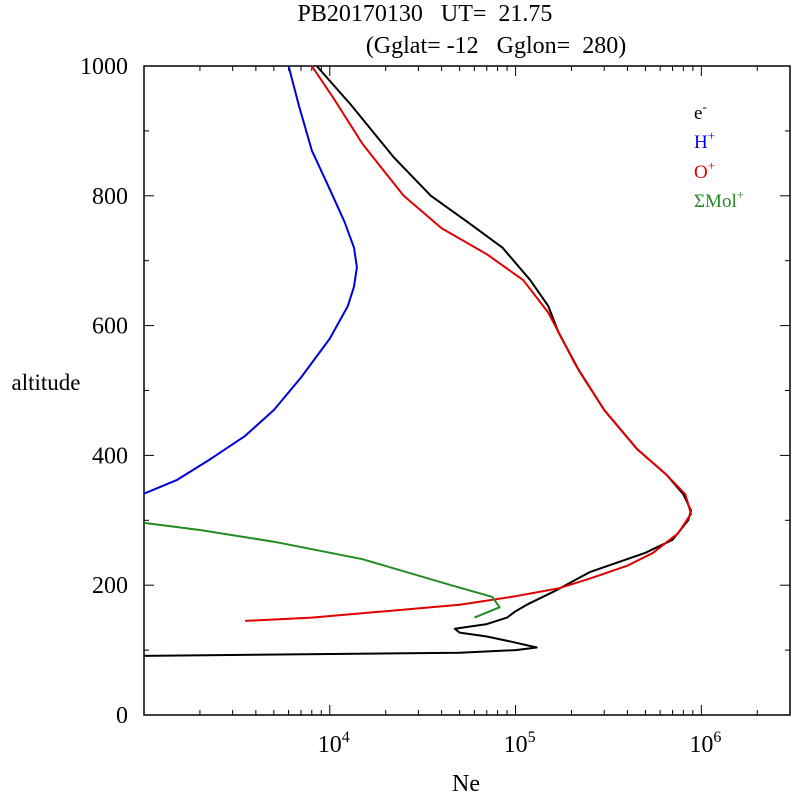 The image size is (792, 795). I want to click on series-line-hydrogen-ions, so click(250, 280).